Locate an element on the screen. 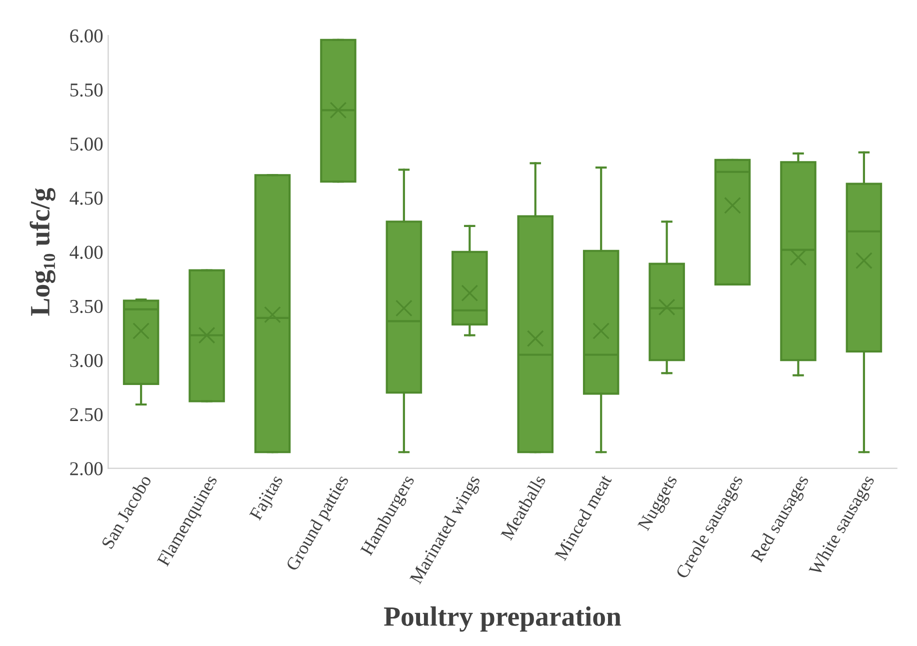 The height and width of the screenshot is (646, 917). y-tick-label: 5.50 is located at coordinates (86, 90).